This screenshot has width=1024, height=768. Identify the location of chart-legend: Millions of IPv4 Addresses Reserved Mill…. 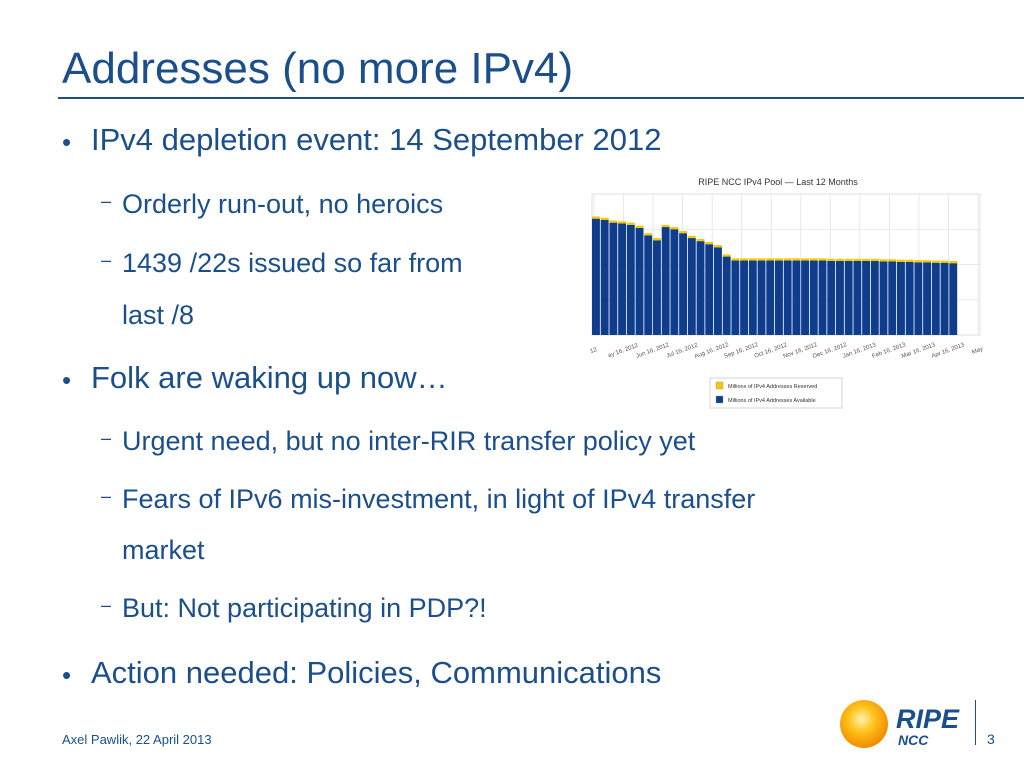
(776, 393).